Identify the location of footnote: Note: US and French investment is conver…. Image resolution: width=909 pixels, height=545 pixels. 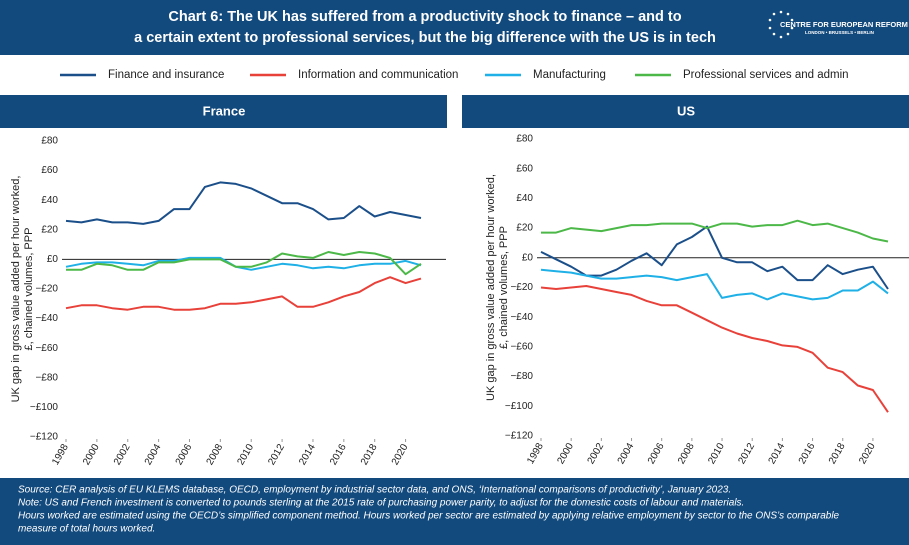
(381, 503).